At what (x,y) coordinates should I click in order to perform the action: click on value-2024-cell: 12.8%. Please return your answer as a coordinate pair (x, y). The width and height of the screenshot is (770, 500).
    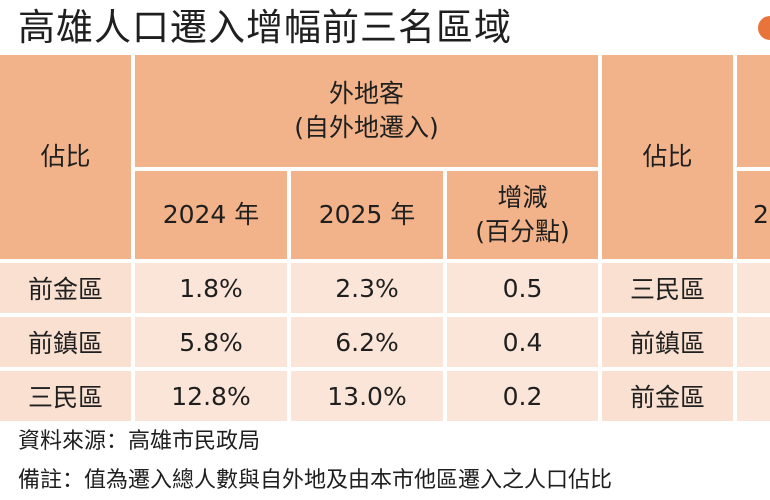
    Looking at the image, I should click on (212, 397).